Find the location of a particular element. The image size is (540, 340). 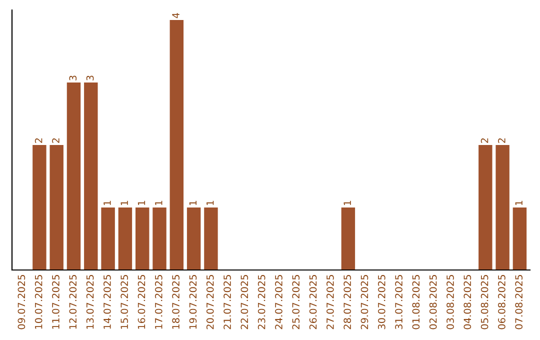

x-tick-label: 03.08.2025 is located at coordinates (450, 302).